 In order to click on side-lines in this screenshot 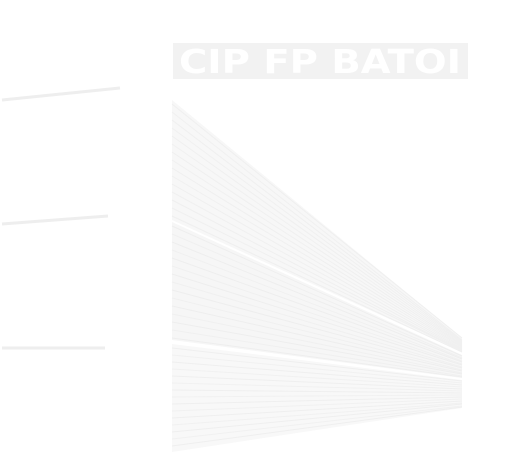, I will do `click(61, 218)`.